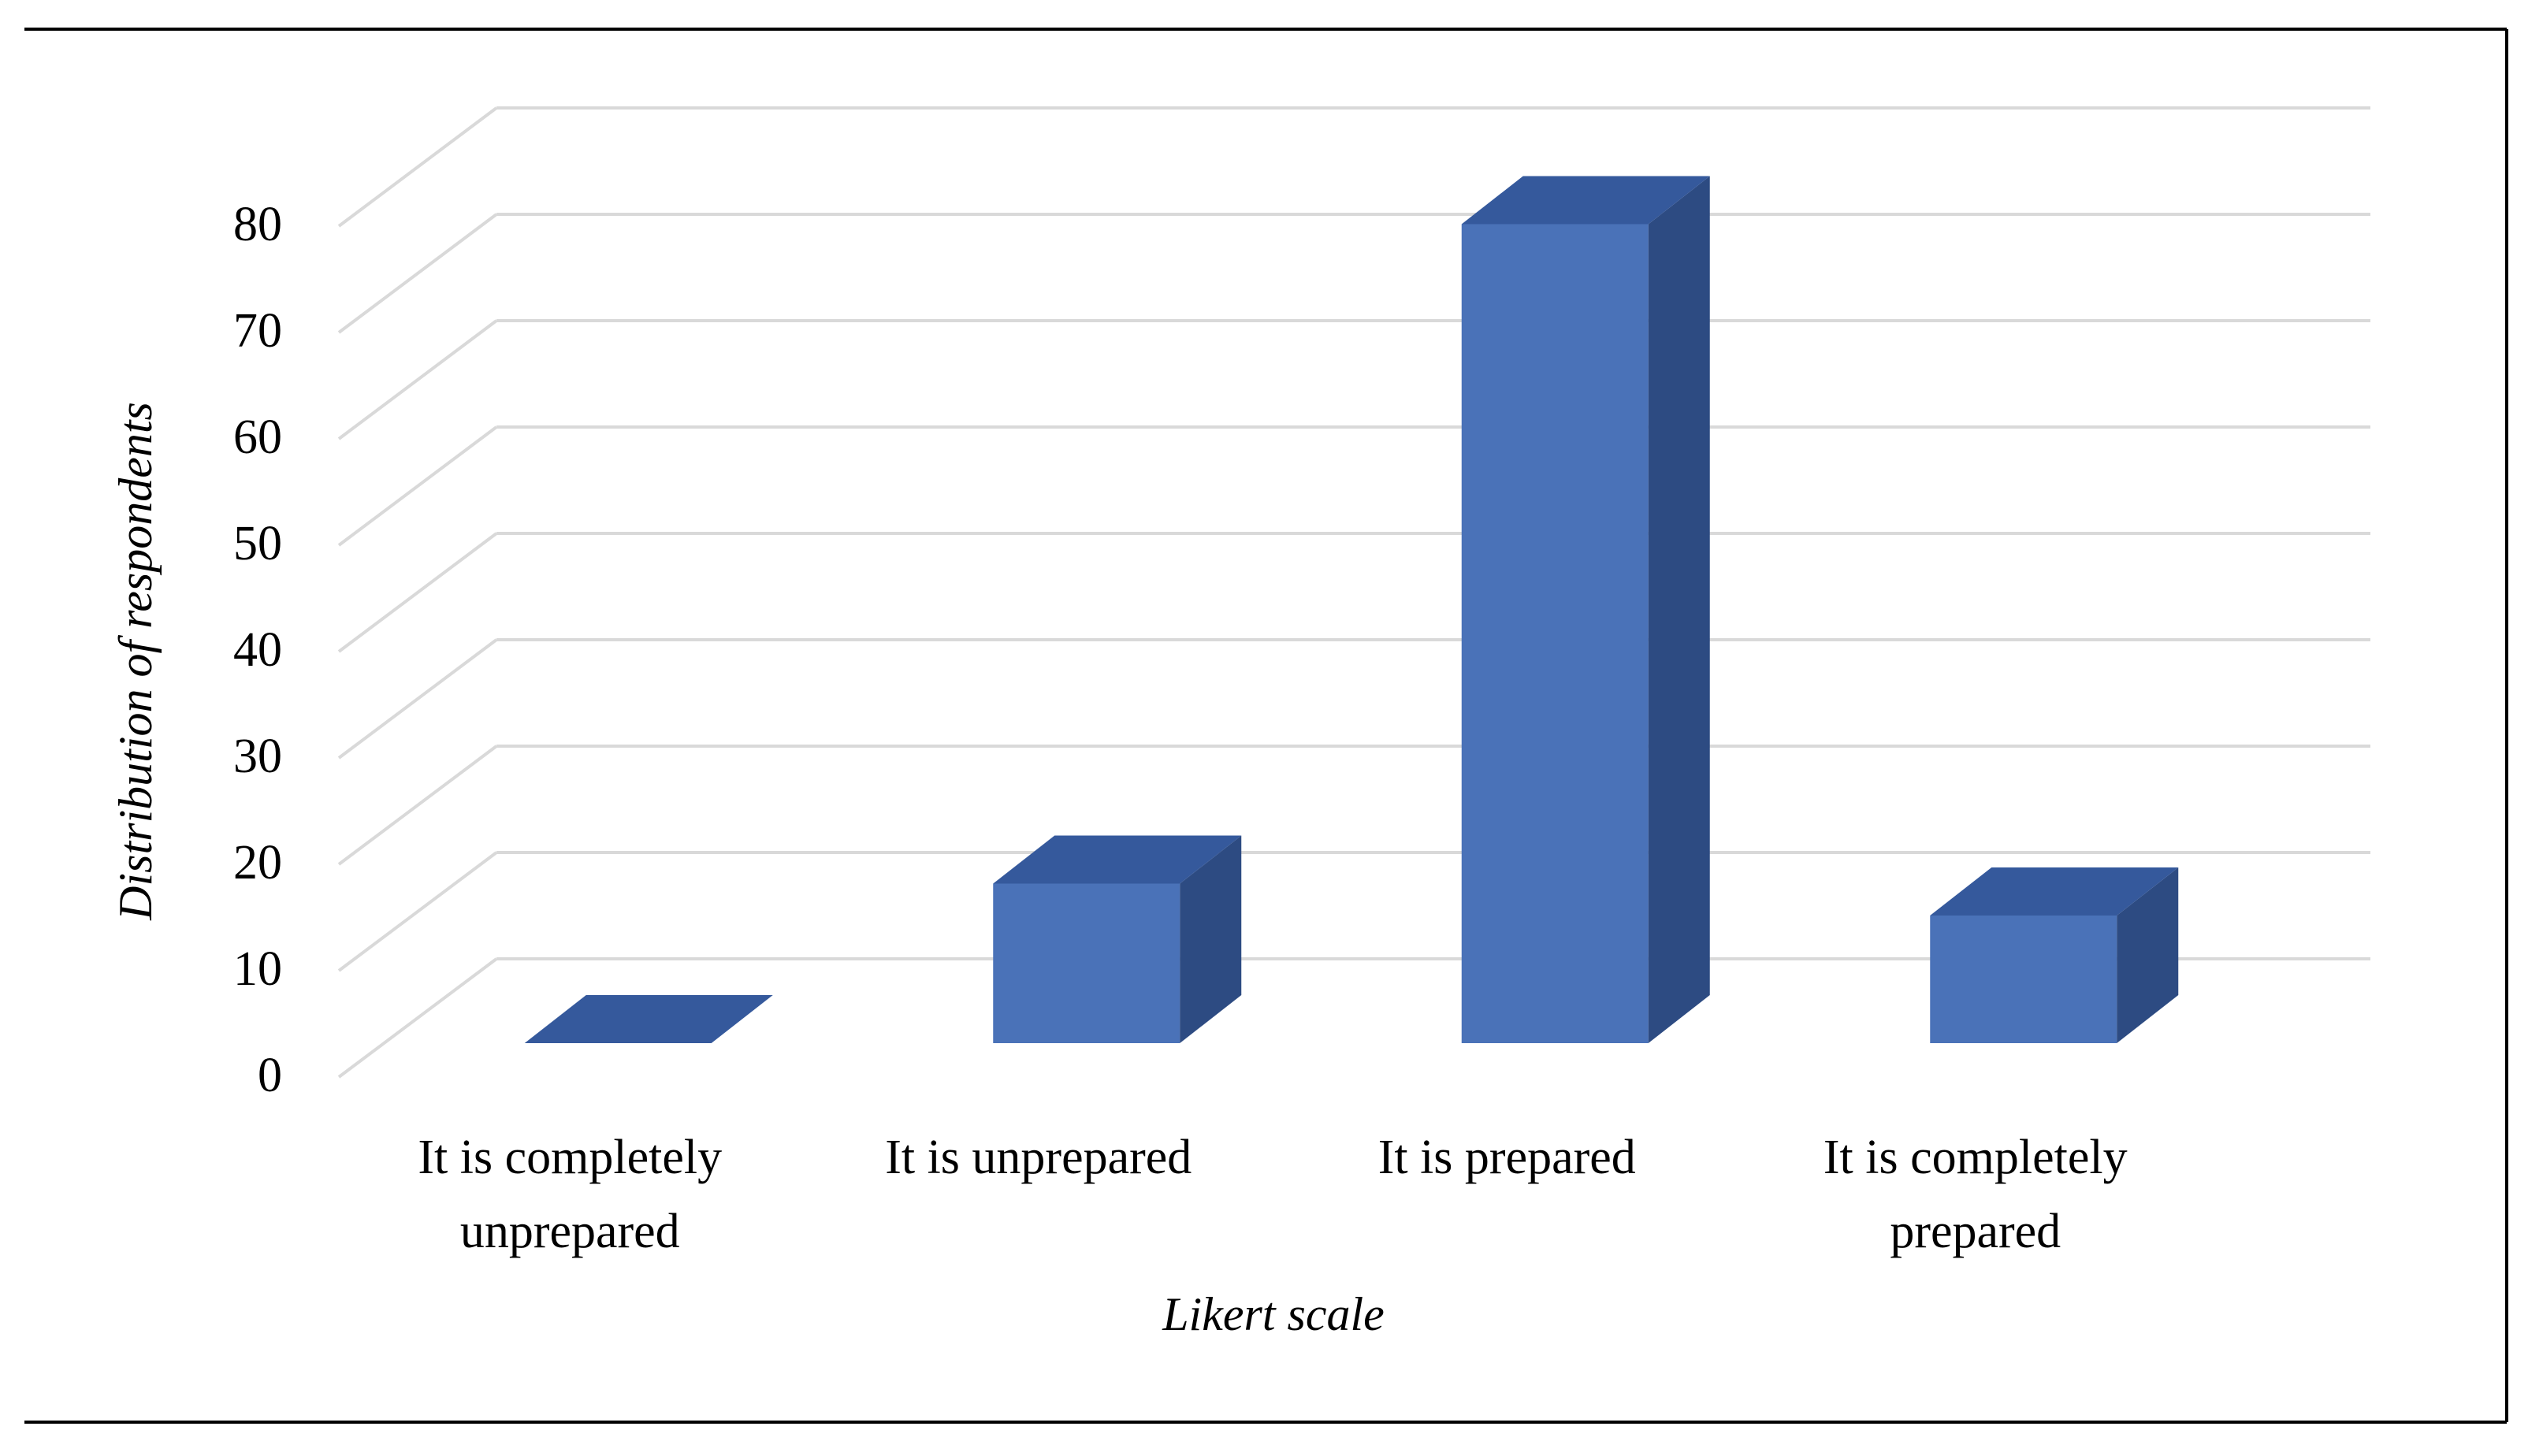  What do you see at coordinates (1038, 1157) in the screenshot?
I see `x-tick-label: It is unprepared` at bounding box center [1038, 1157].